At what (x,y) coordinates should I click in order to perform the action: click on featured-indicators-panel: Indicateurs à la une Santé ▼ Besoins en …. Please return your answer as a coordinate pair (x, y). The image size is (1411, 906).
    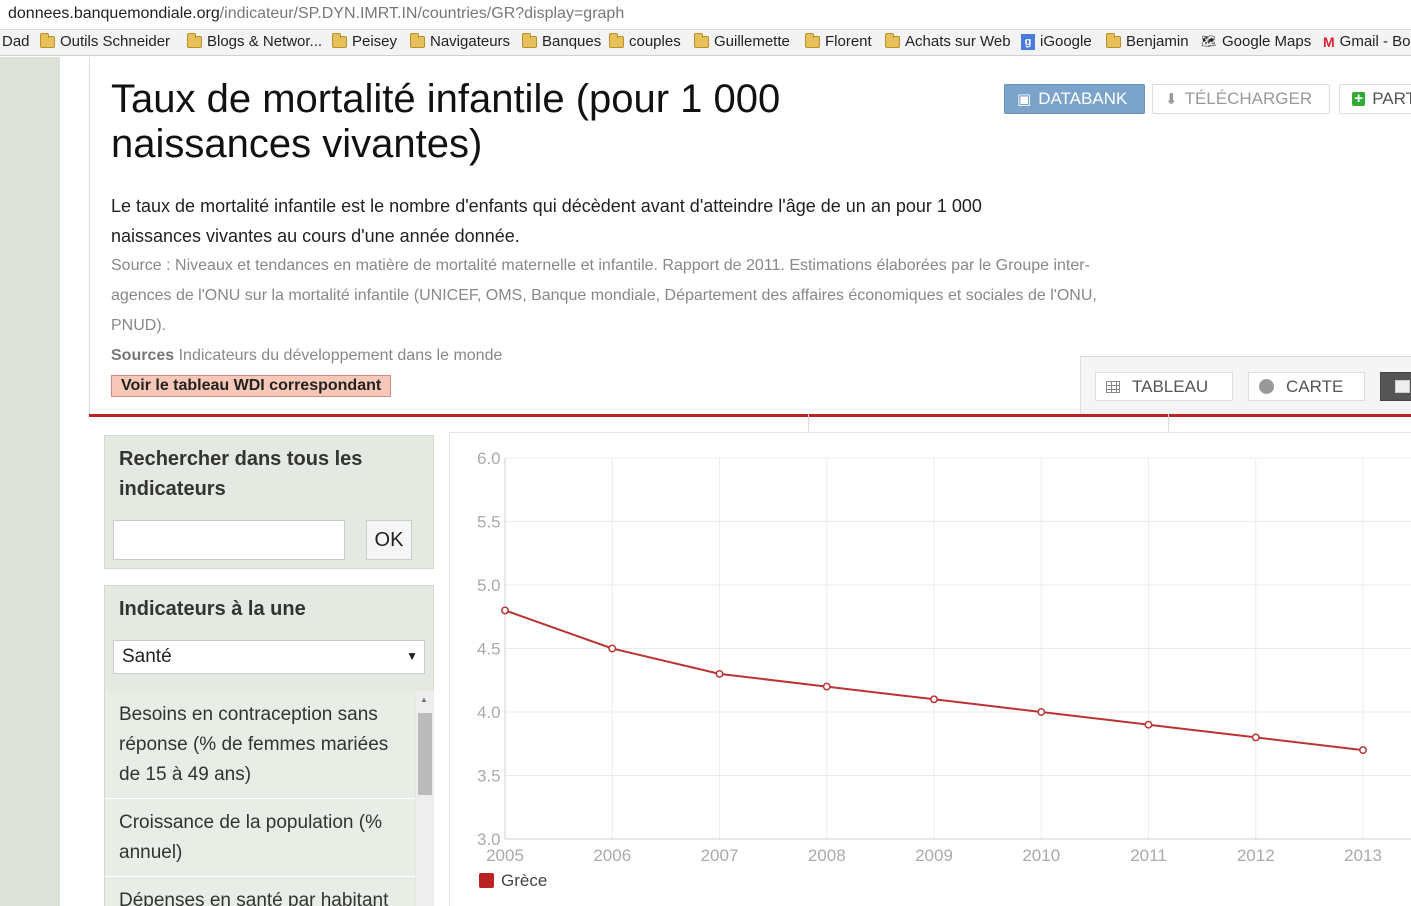
    Looking at the image, I should click on (269, 745).